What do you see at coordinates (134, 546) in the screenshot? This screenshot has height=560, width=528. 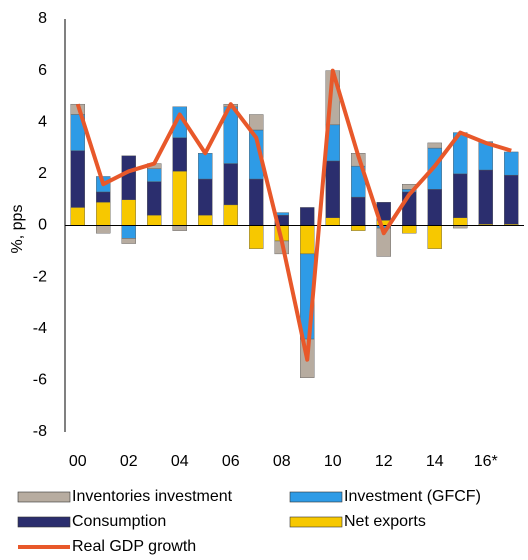 I see `legend-label: Real GDP growth` at bounding box center [134, 546].